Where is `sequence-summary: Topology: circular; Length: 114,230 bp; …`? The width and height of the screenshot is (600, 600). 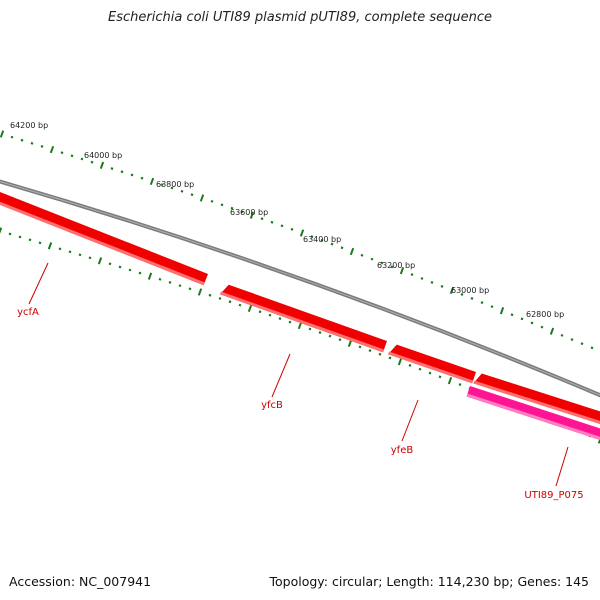 sequence-summary: Topology: circular; Length: 114,230 bp; … is located at coordinates (429, 581).